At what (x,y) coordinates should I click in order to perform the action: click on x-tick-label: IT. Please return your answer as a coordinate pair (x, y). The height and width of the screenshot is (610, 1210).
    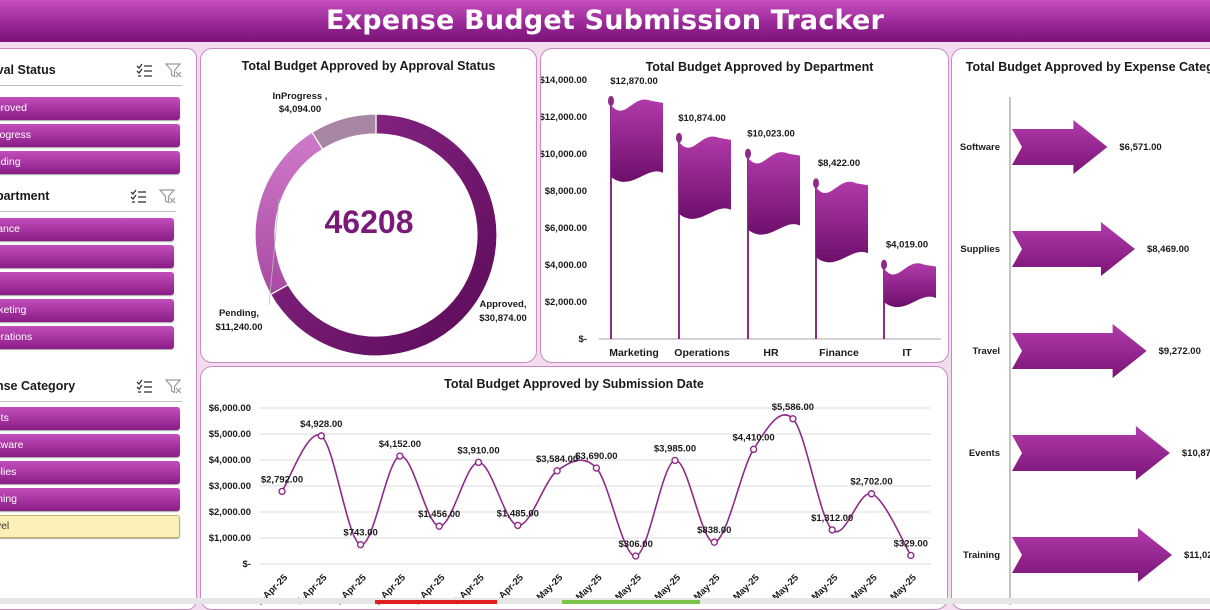
    Looking at the image, I should click on (907, 353).